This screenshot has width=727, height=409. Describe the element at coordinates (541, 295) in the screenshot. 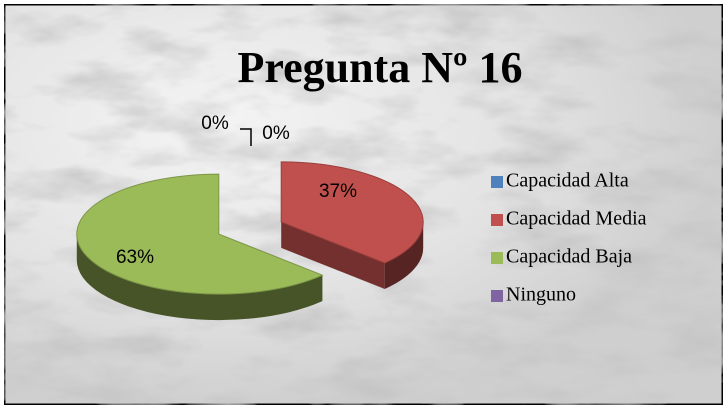

I see `legend-label: Ninguno` at that location.